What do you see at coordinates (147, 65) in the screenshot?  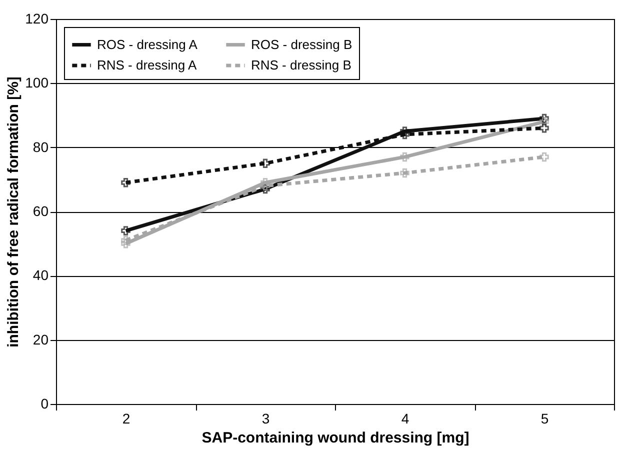 I see `legend-label: RNS - dressing A` at bounding box center [147, 65].